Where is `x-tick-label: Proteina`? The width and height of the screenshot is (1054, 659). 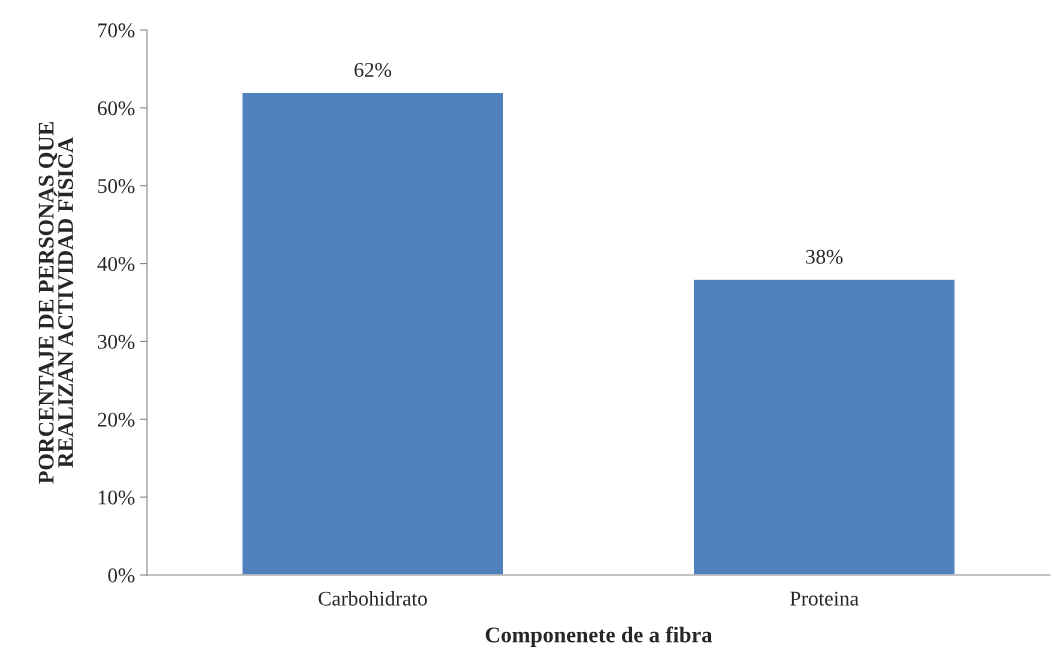 x-tick-label: Proteina is located at coordinates (824, 598).